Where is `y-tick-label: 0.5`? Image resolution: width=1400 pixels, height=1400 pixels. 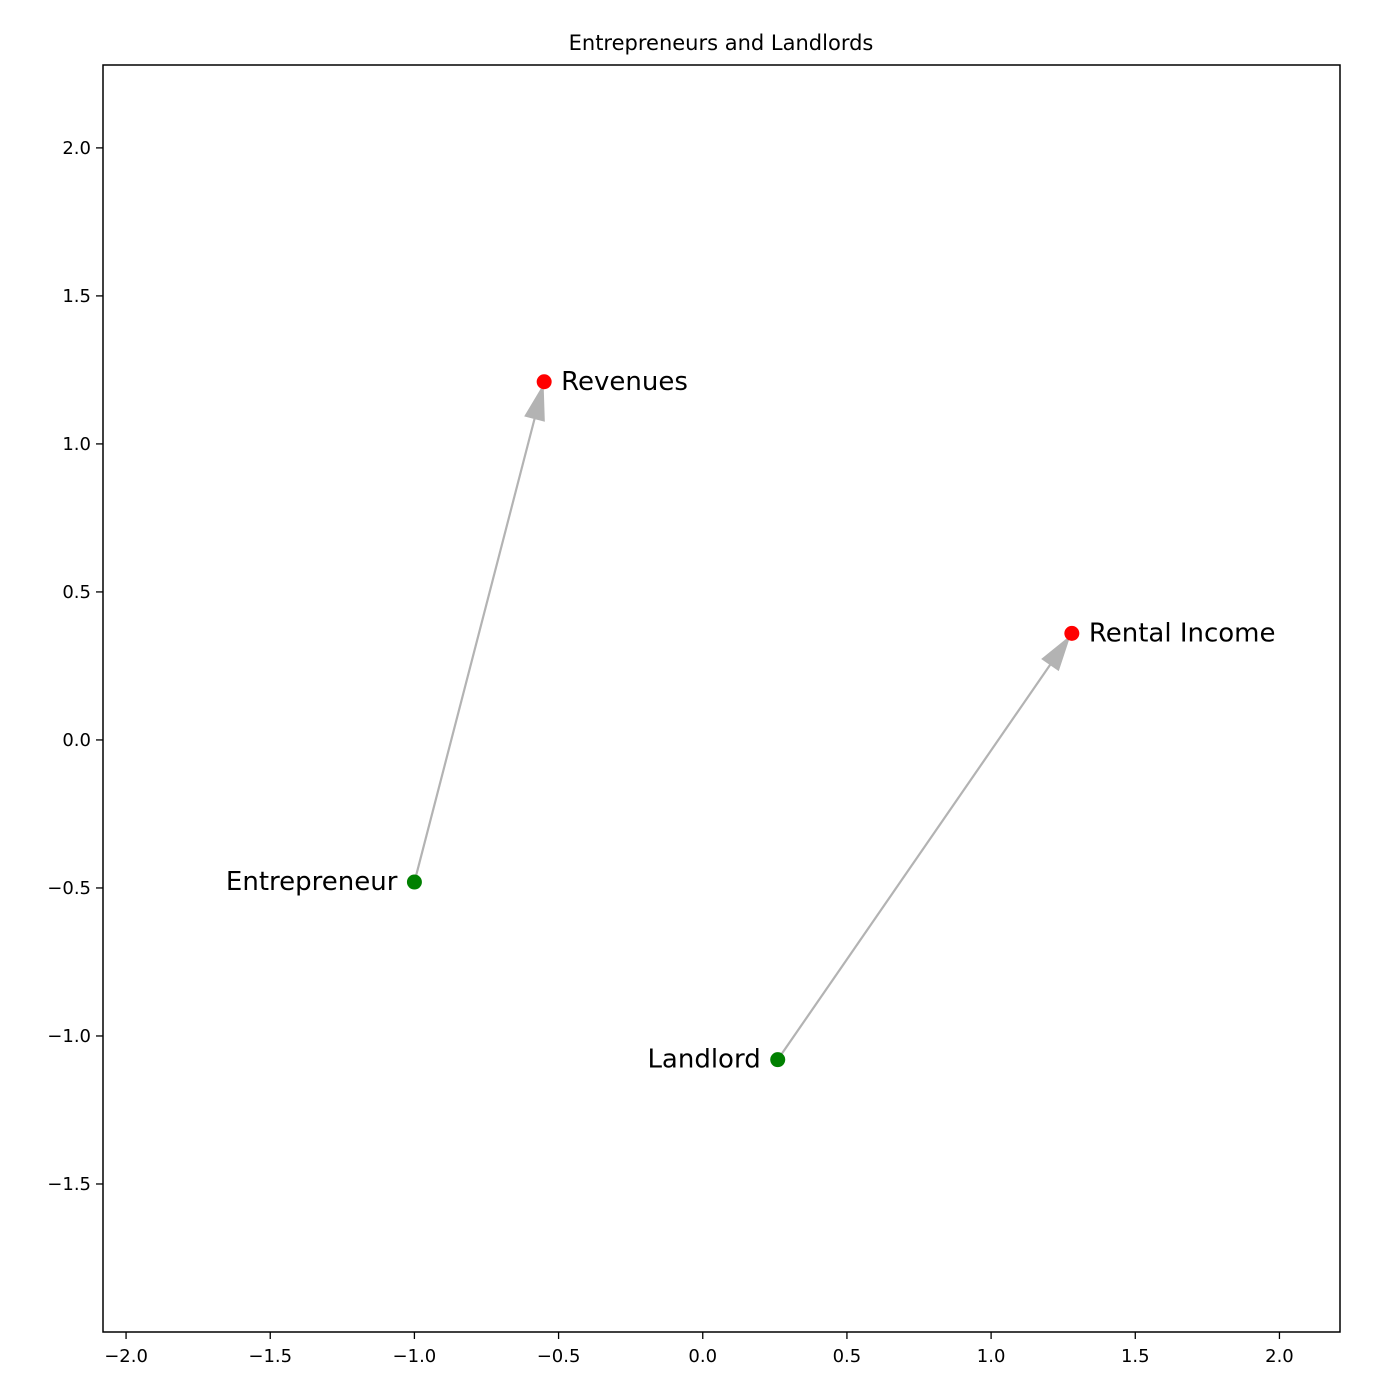 y-tick-label: 0.5 is located at coordinates (76, 592).